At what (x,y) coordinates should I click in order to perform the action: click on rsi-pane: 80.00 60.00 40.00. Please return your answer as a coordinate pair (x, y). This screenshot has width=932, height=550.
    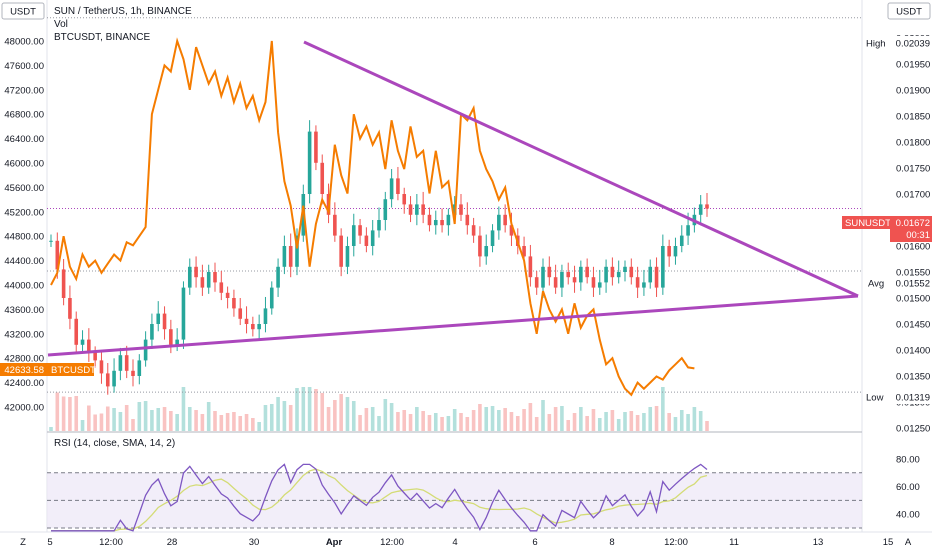
    Looking at the image, I should click on (483, 493).